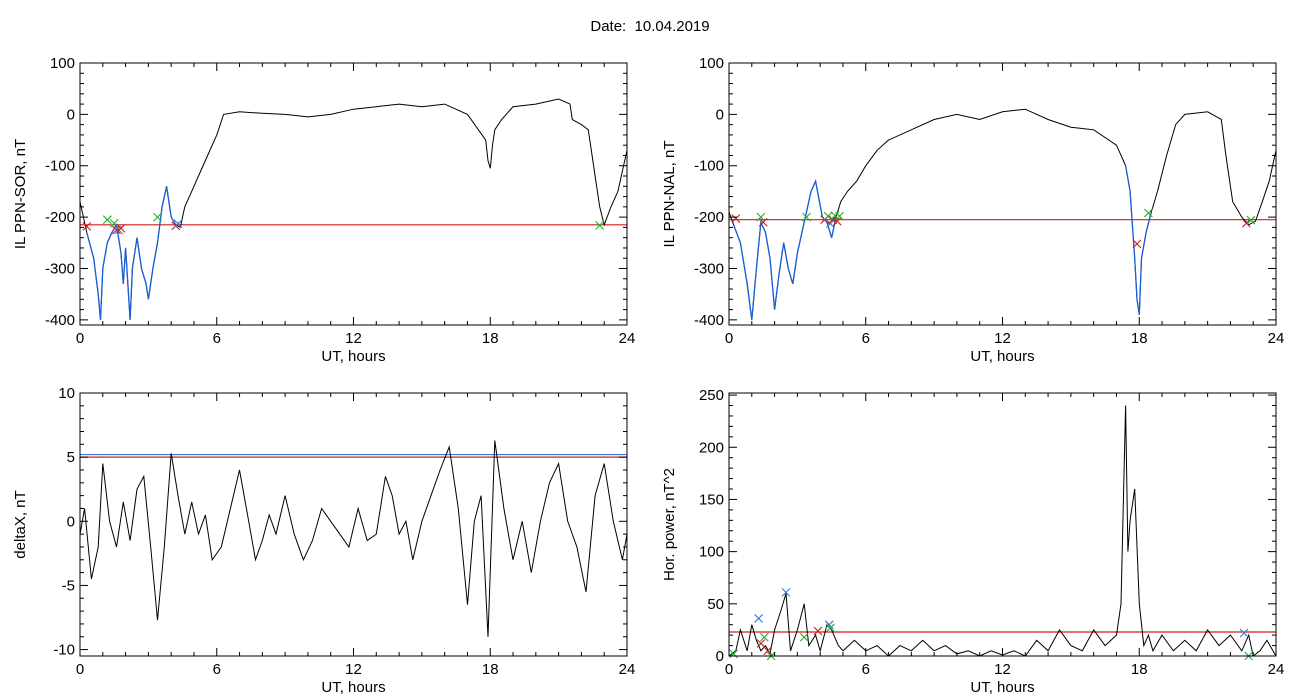  Describe the element at coordinates (729, 338) in the screenshot. I see `nal-x-tick-label: 0` at that location.